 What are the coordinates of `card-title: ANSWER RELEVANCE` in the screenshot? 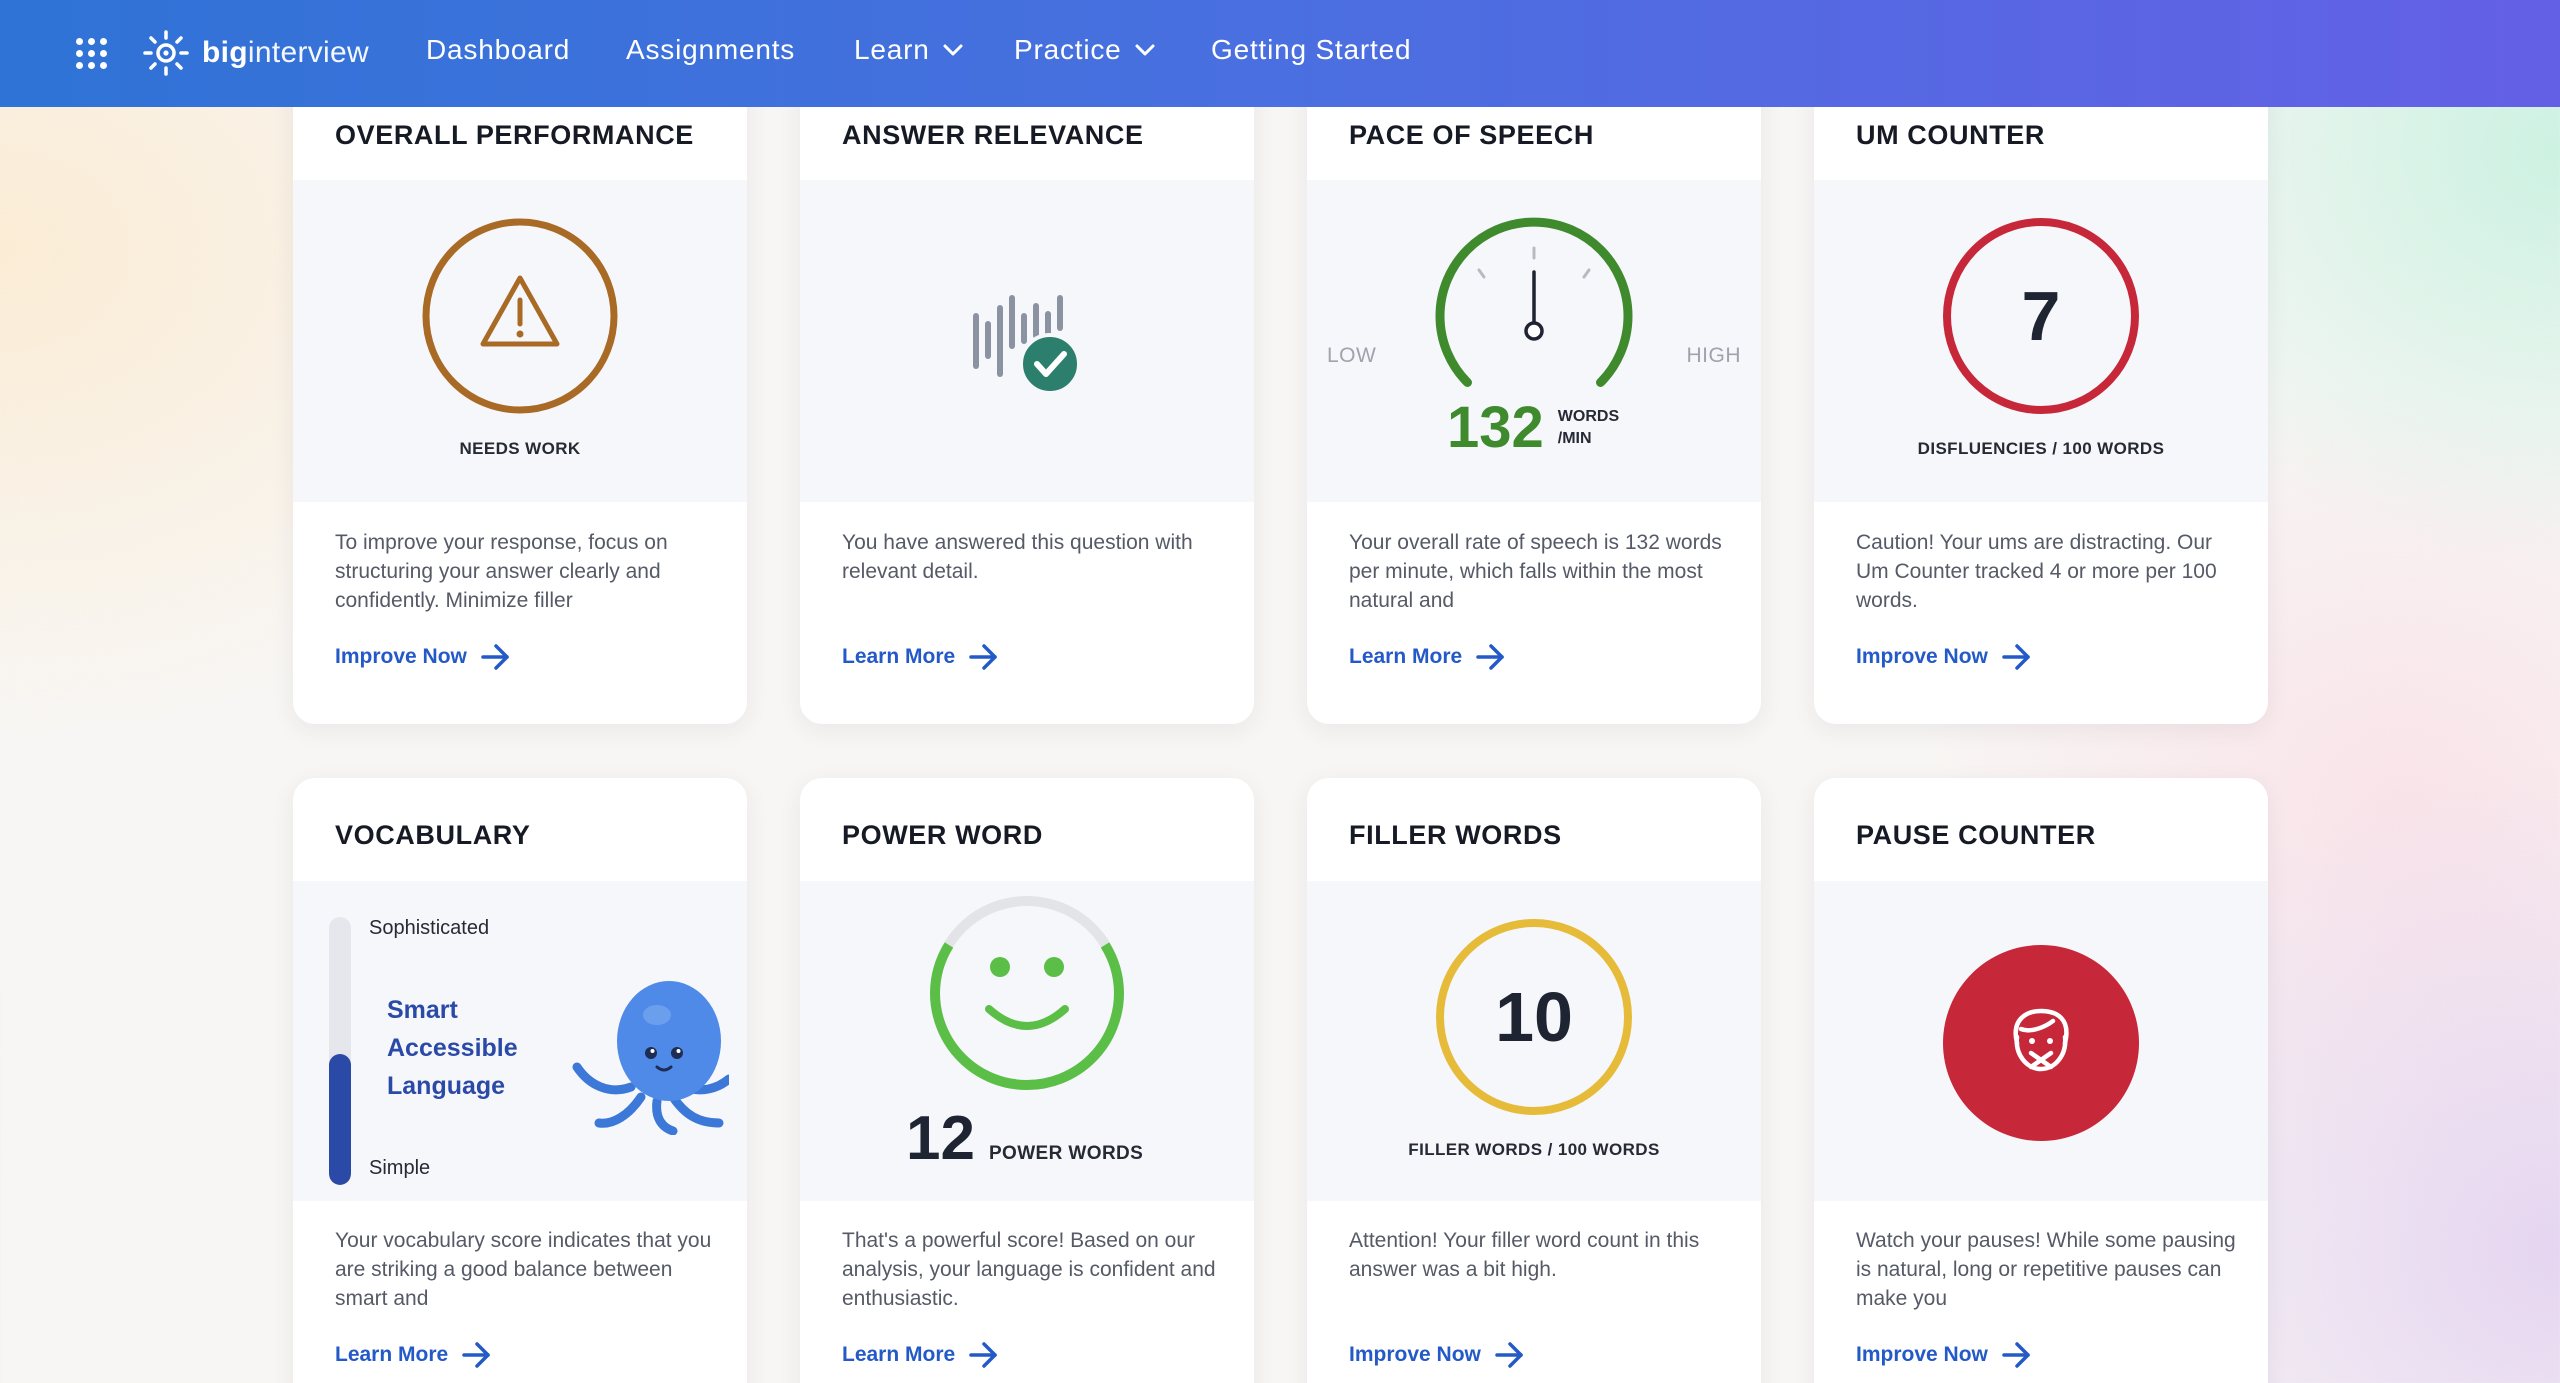 It's located at (993, 135).